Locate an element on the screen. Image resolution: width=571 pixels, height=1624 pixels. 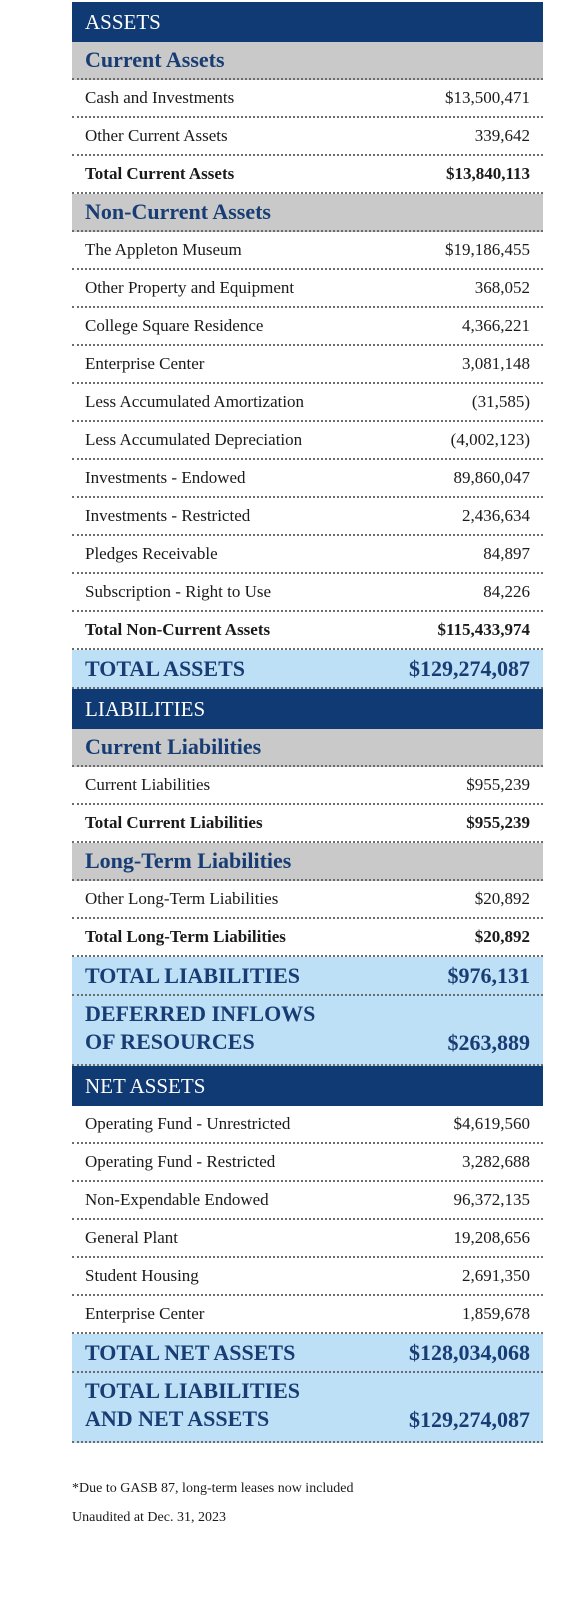
row-label: College Square Residence is located at coordinates (174, 325).